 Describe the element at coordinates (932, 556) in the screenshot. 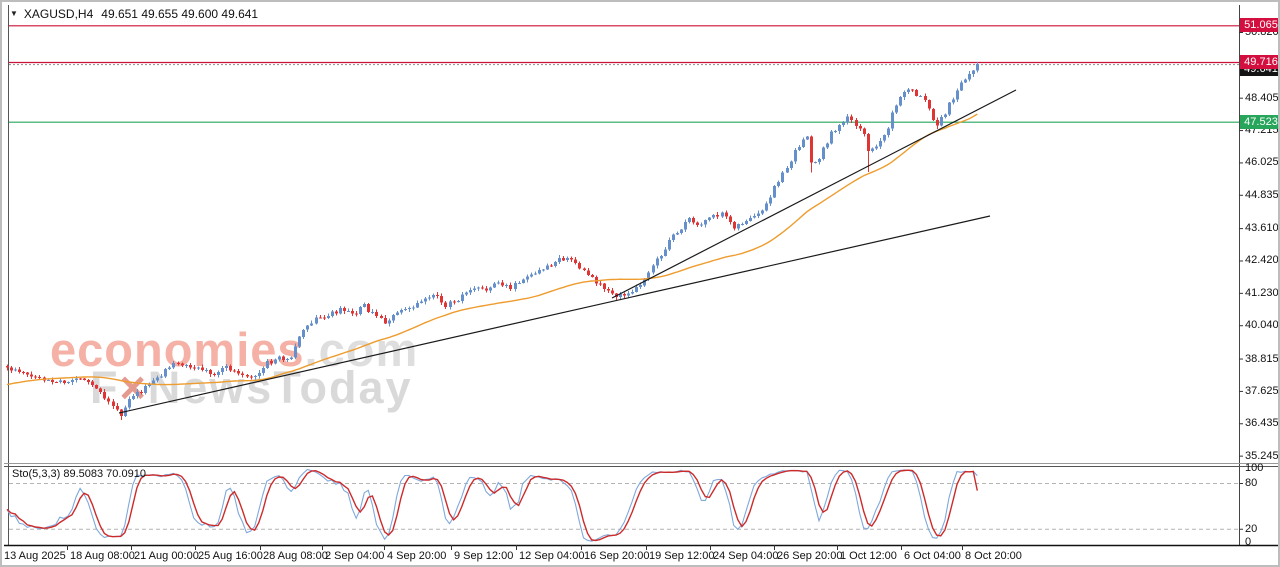

I see `date-axis-label: 6 Oct 04:00` at that location.